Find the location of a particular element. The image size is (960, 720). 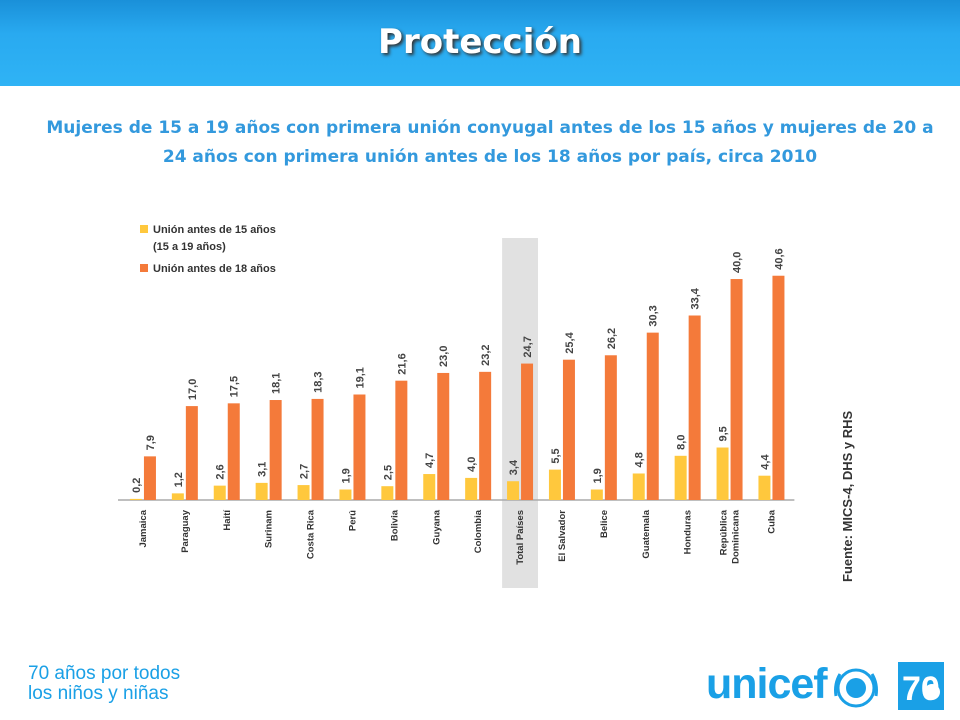

page-title: Protección is located at coordinates (480, 42).